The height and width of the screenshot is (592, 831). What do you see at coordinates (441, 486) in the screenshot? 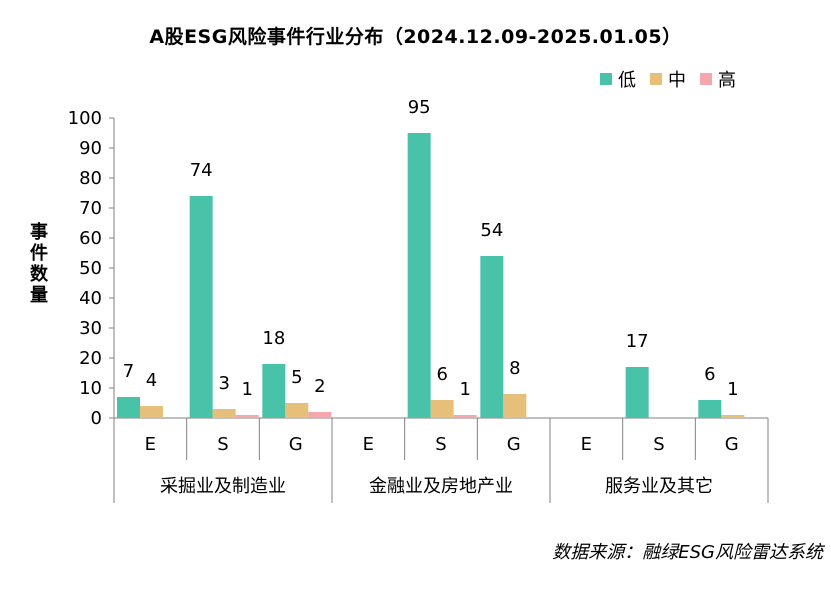
I see `x-group-label: 金融业及房地产业` at bounding box center [441, 486].